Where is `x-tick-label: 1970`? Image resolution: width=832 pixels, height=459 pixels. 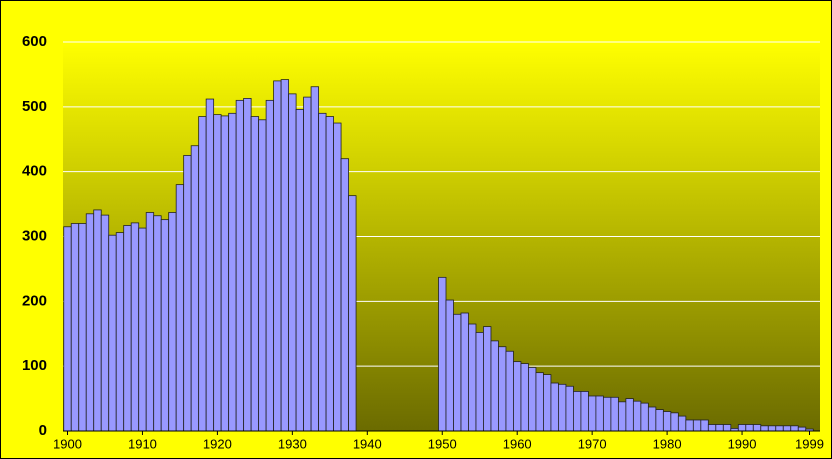 x-tick-label: 1970 is located at coordinates (592, 443).